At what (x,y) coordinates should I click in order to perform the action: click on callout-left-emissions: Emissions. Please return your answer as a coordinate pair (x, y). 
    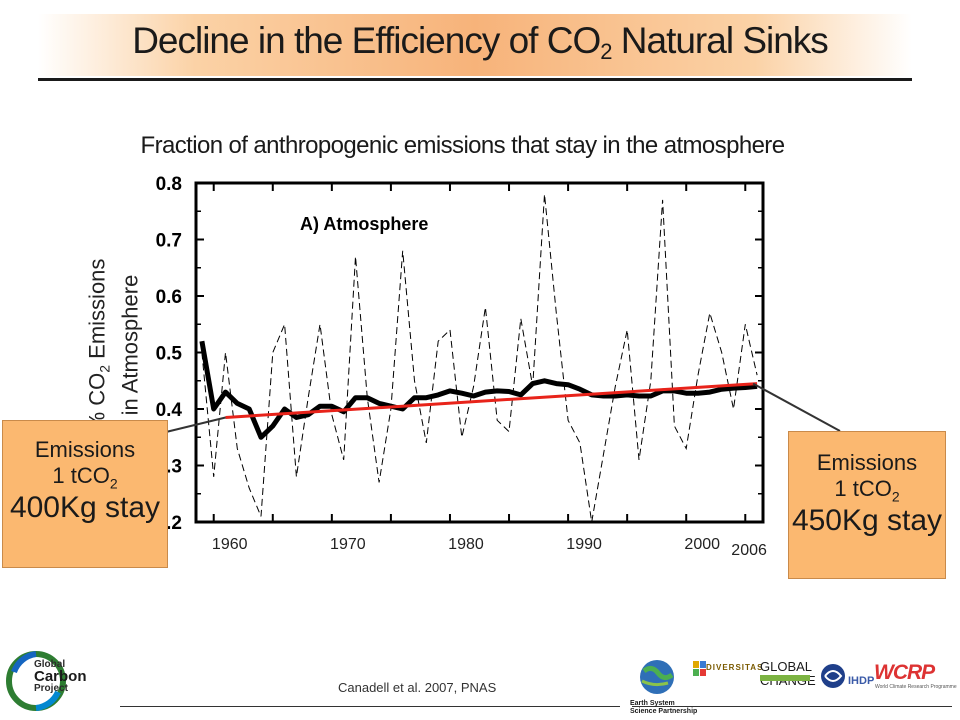
    Looking at the image, I should click on (85, 449).